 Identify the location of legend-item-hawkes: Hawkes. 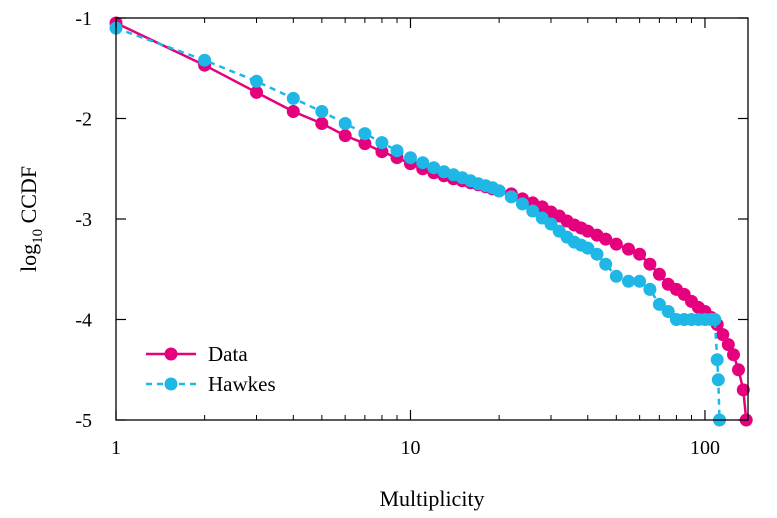
(211, 384).